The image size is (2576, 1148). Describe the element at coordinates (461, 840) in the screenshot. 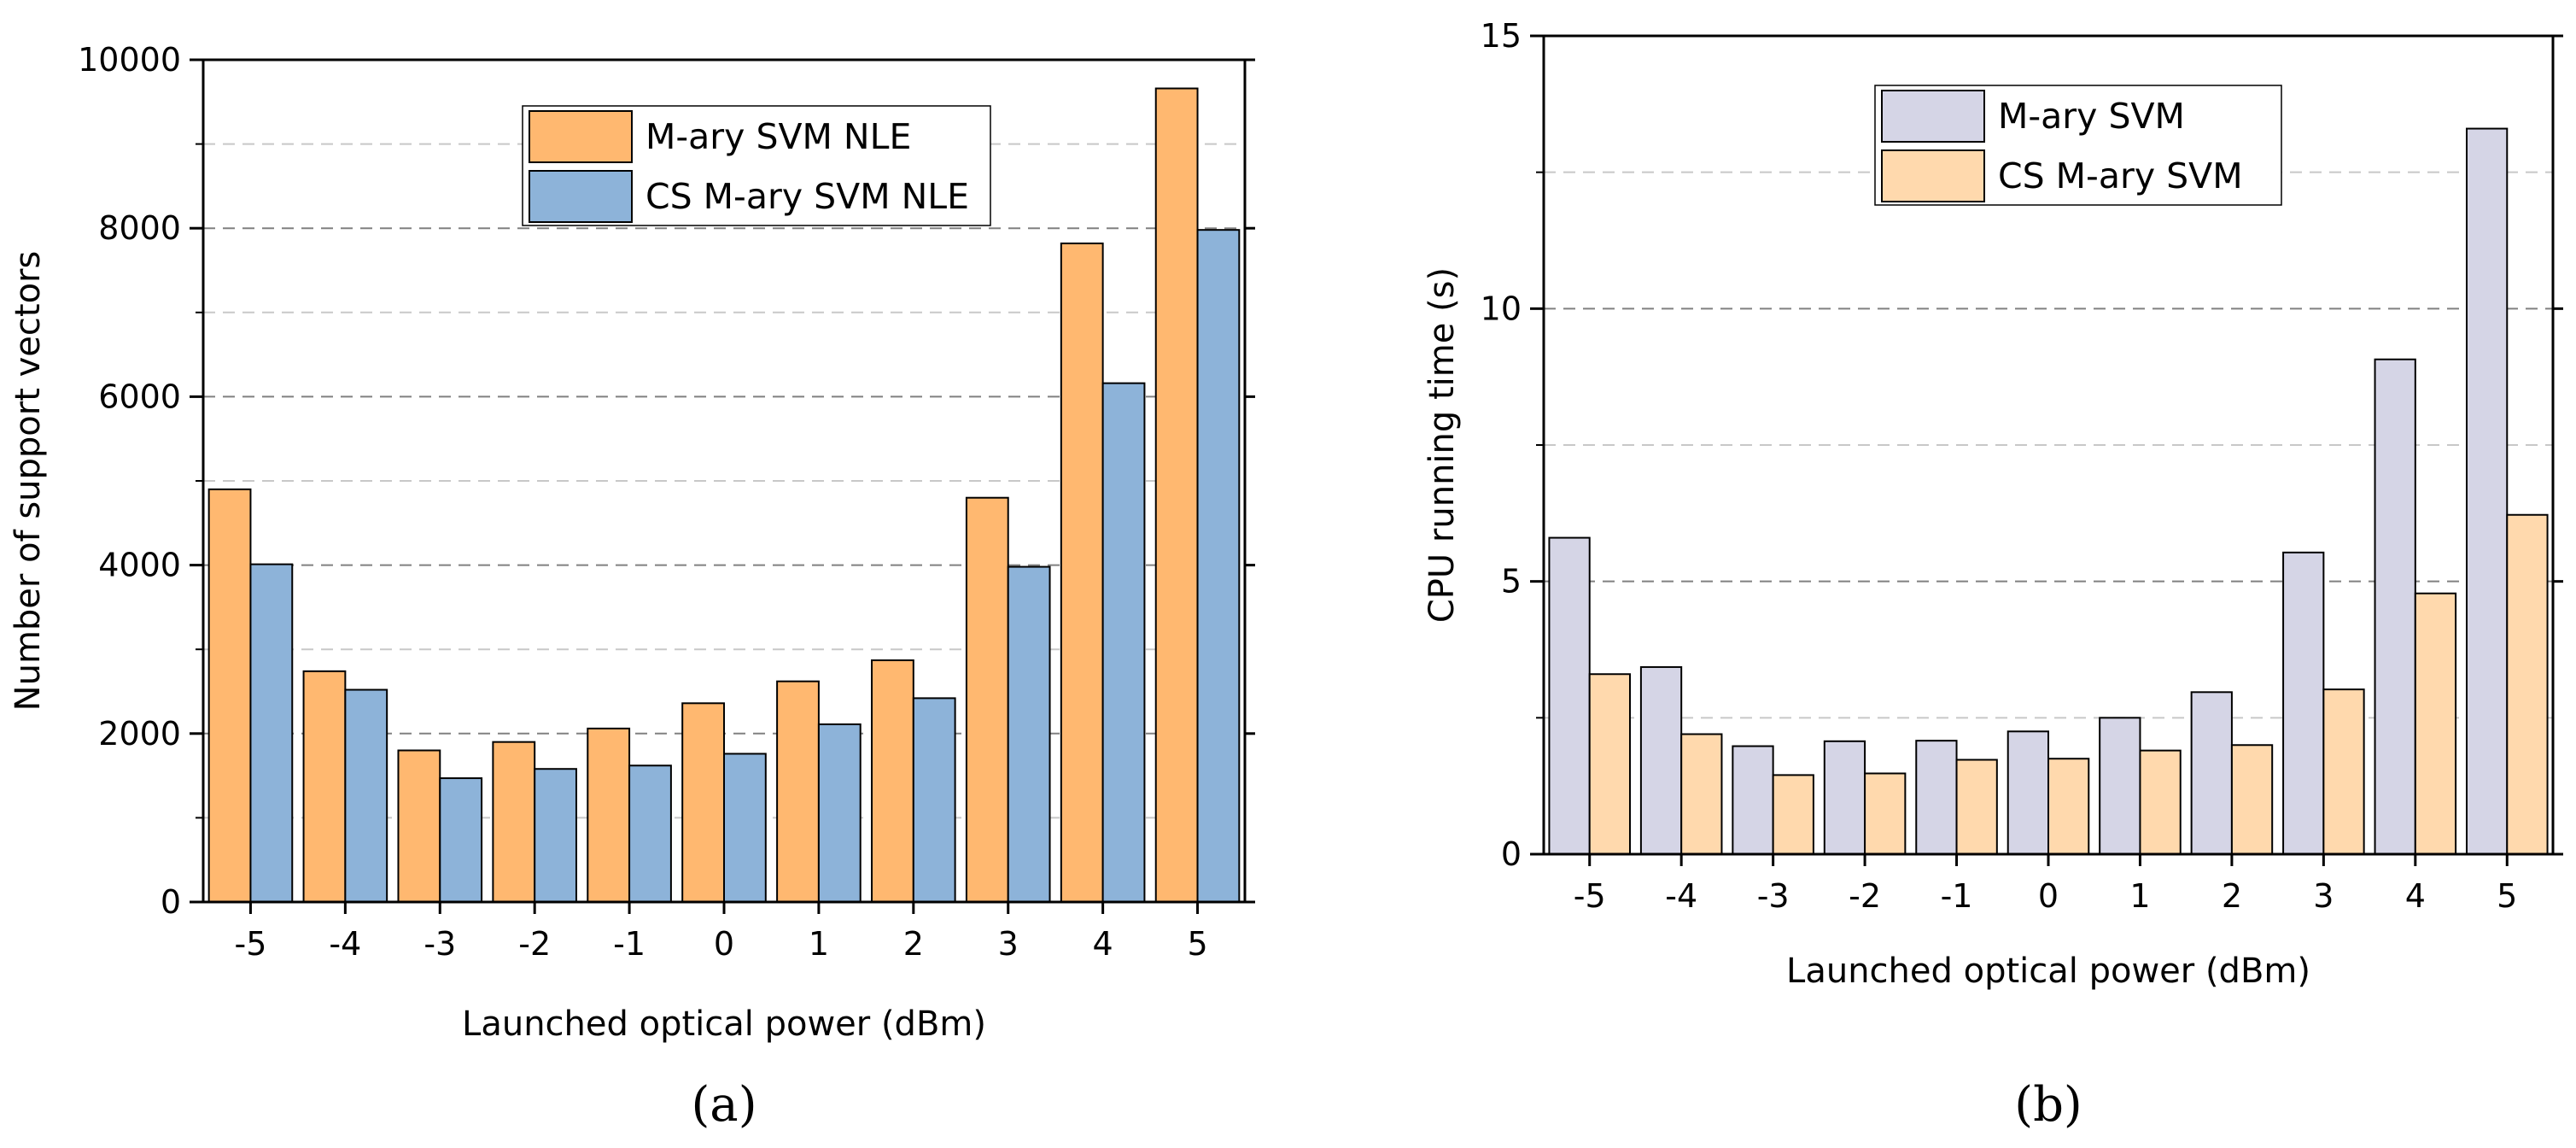

I see `chart-a-bar-s2--3` at that location.